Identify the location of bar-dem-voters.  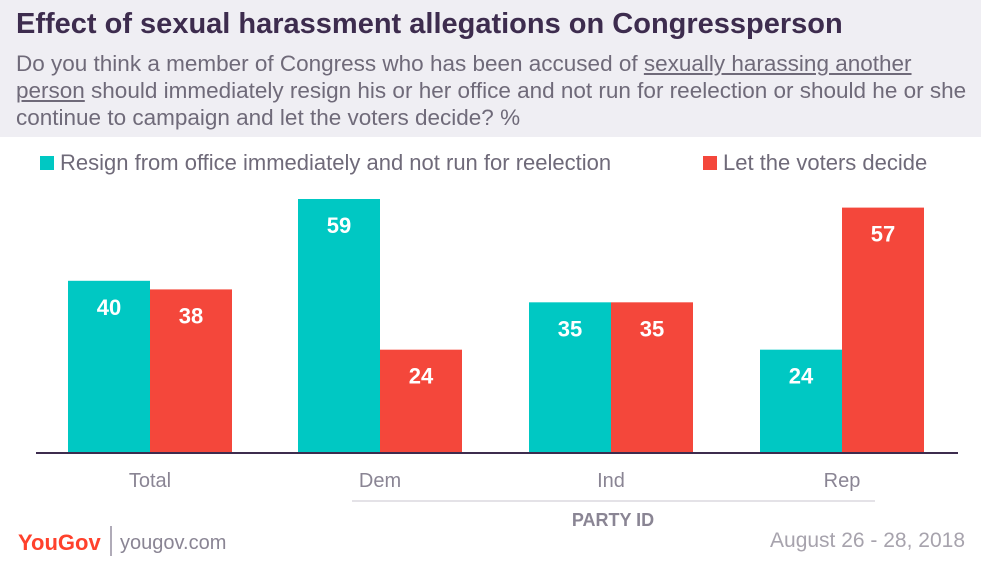
(421, 401).